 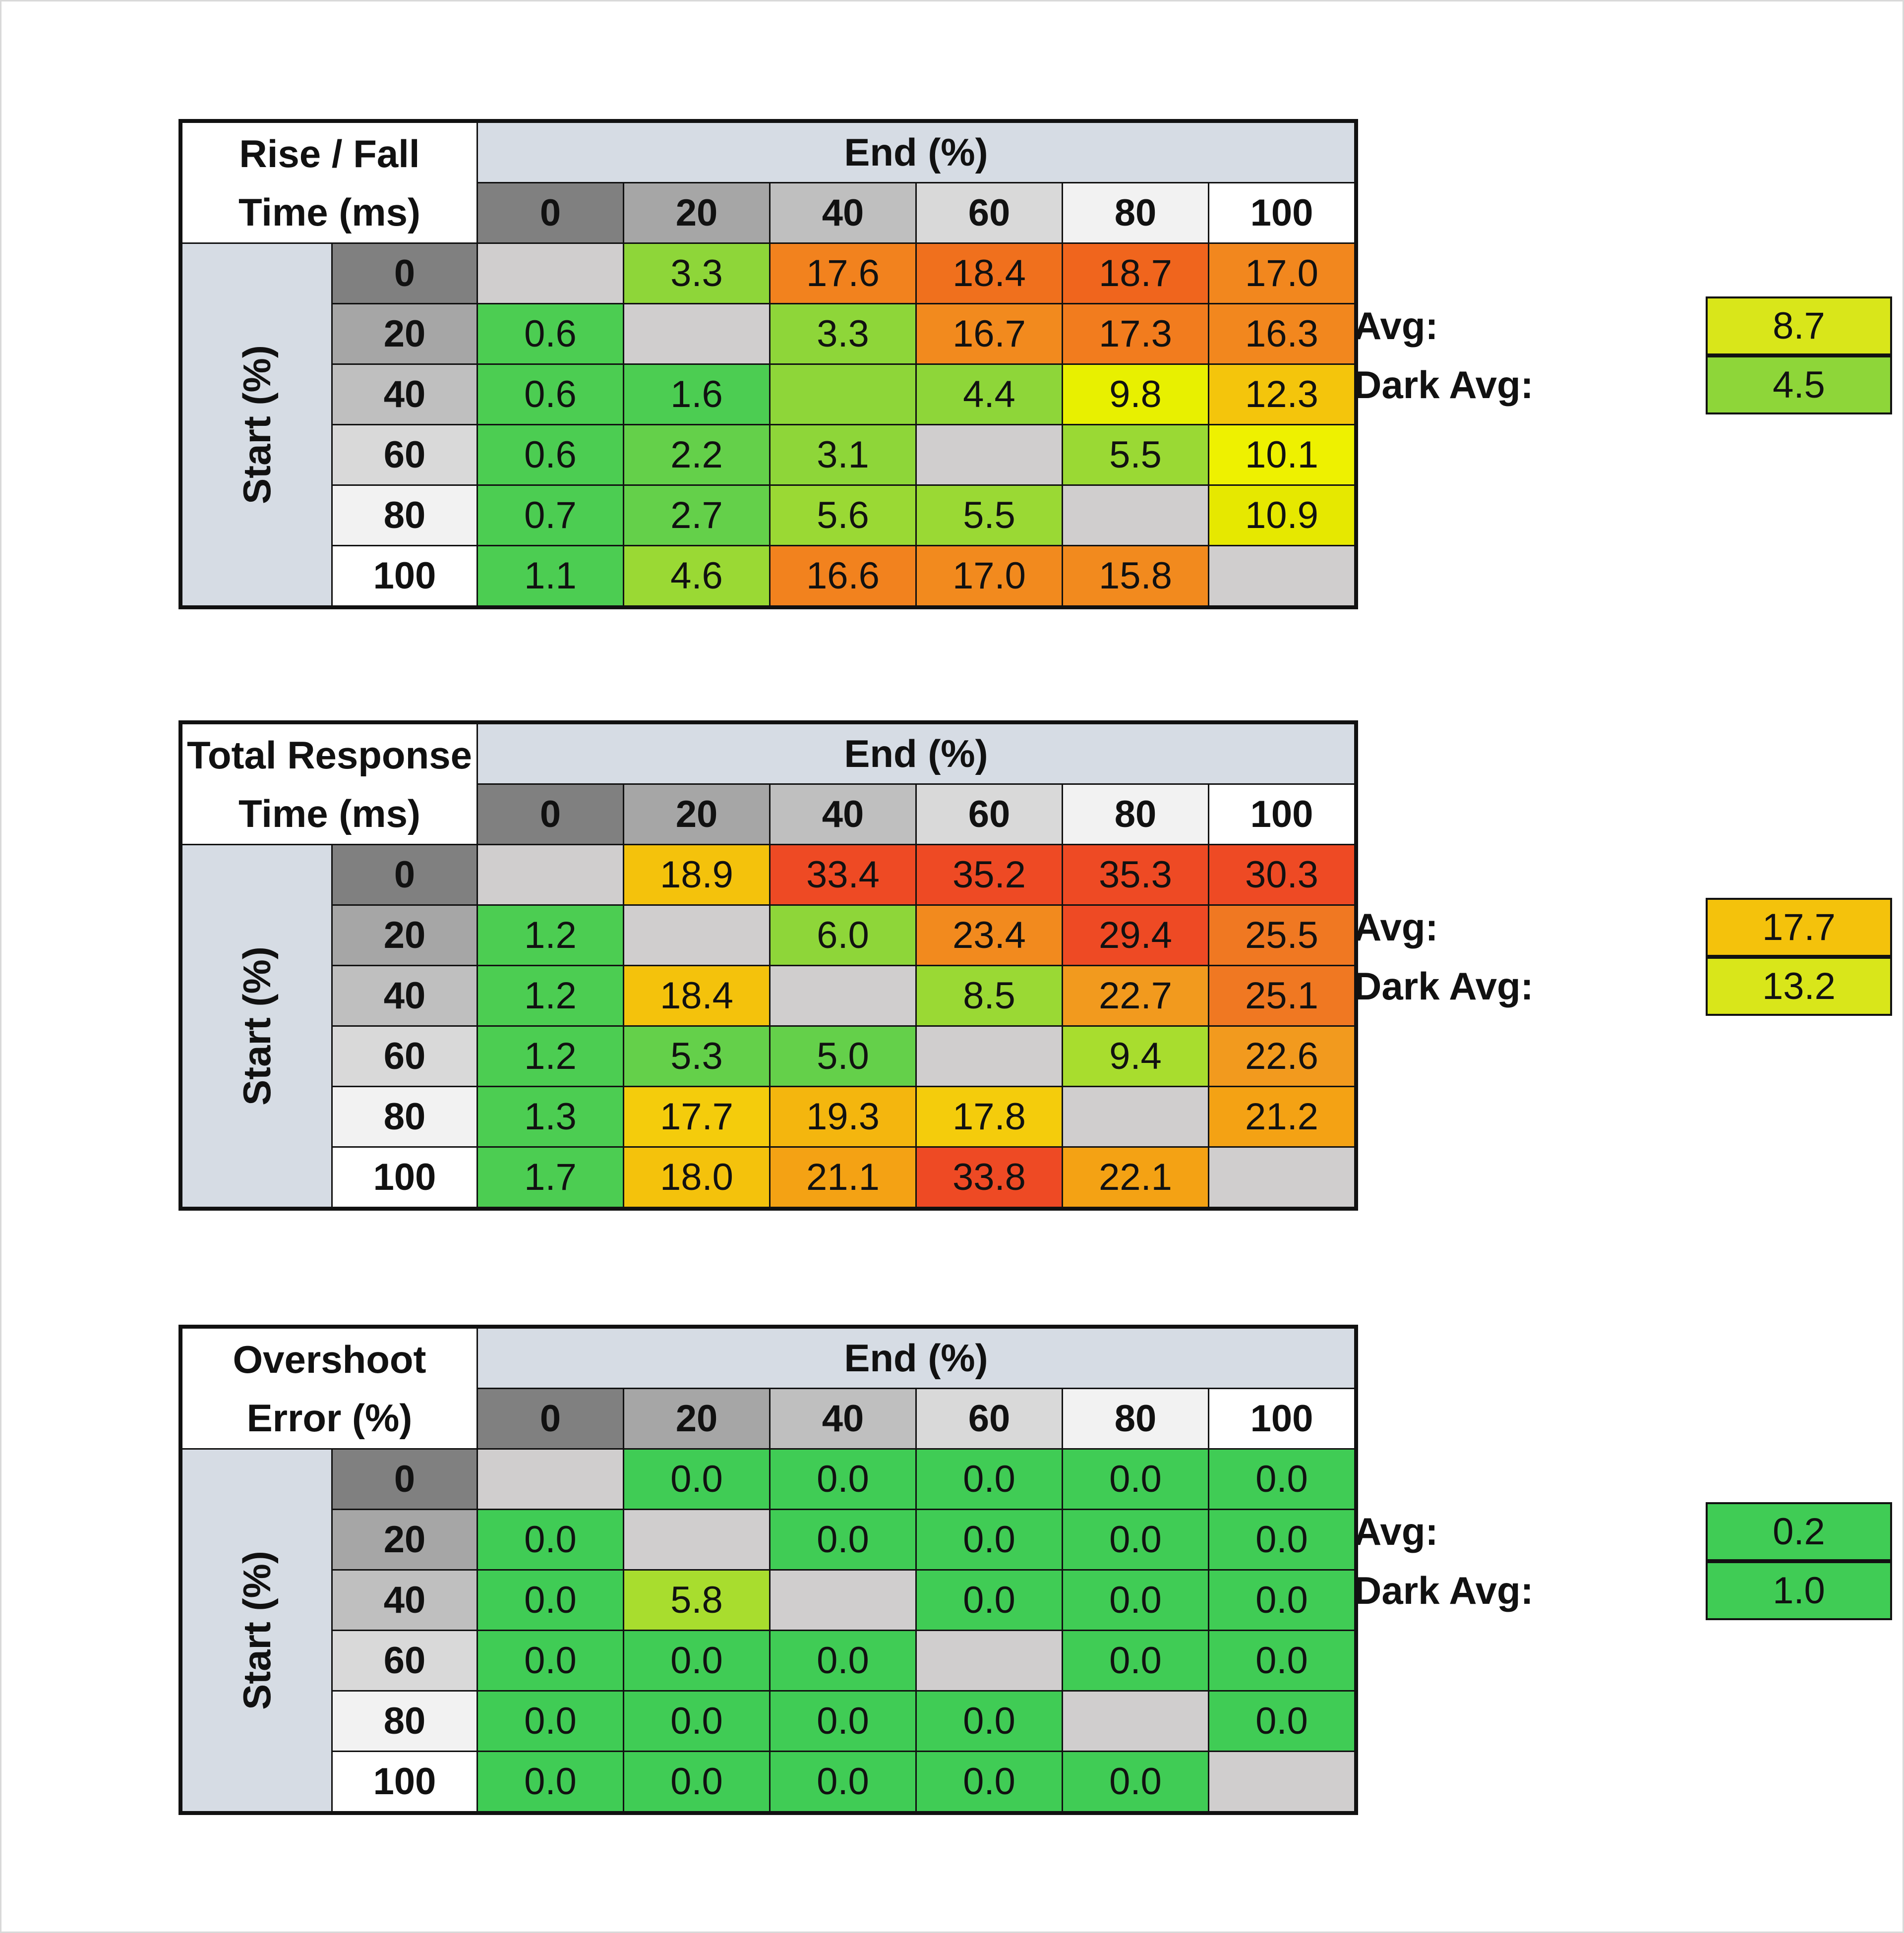 I want to click on dark-avg-row: Dark Avg: 4.5, so click(x=1626, y=385).